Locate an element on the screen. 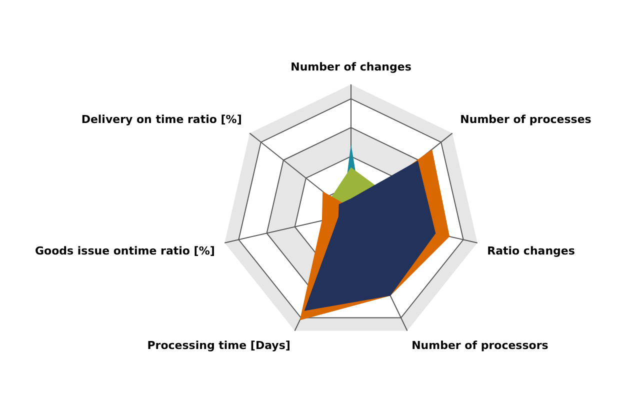 The image size is (633, 408). spoke-label: Ratio changes is located at coordinates (531, 251).